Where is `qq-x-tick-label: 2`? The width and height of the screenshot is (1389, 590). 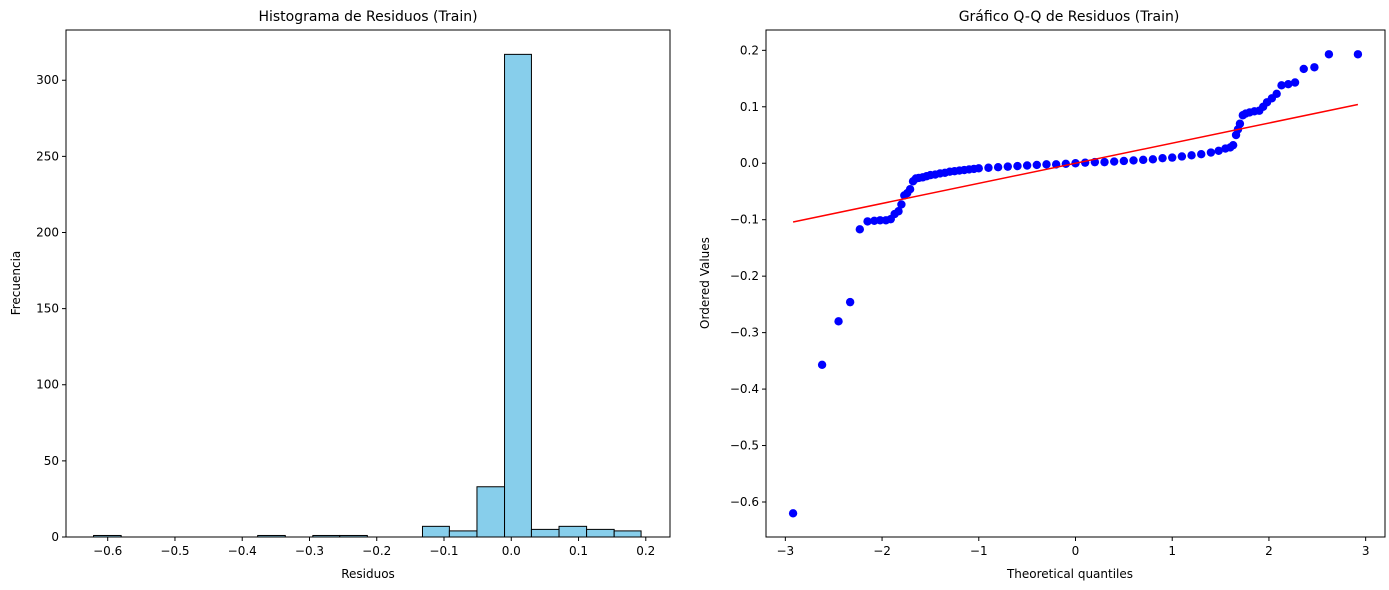
qq-x-tick-label: 2 is located at coordinates (1269, 551).